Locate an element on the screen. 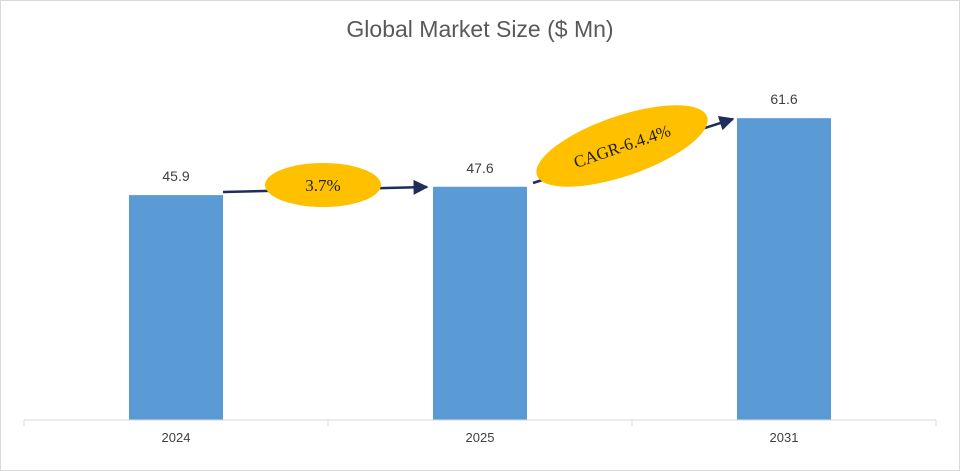  bar-2031 is located at coordinates (784, 269).